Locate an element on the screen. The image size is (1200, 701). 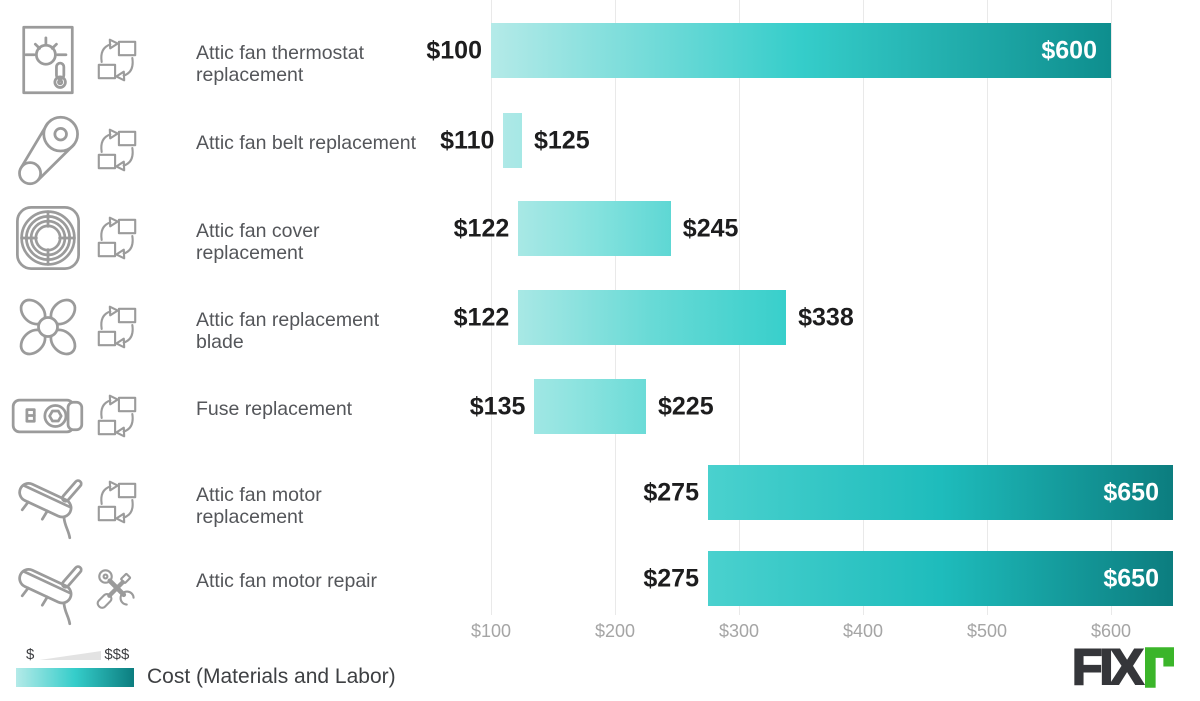
axis-tick-label: $400 is located at coordinates (863, 631).